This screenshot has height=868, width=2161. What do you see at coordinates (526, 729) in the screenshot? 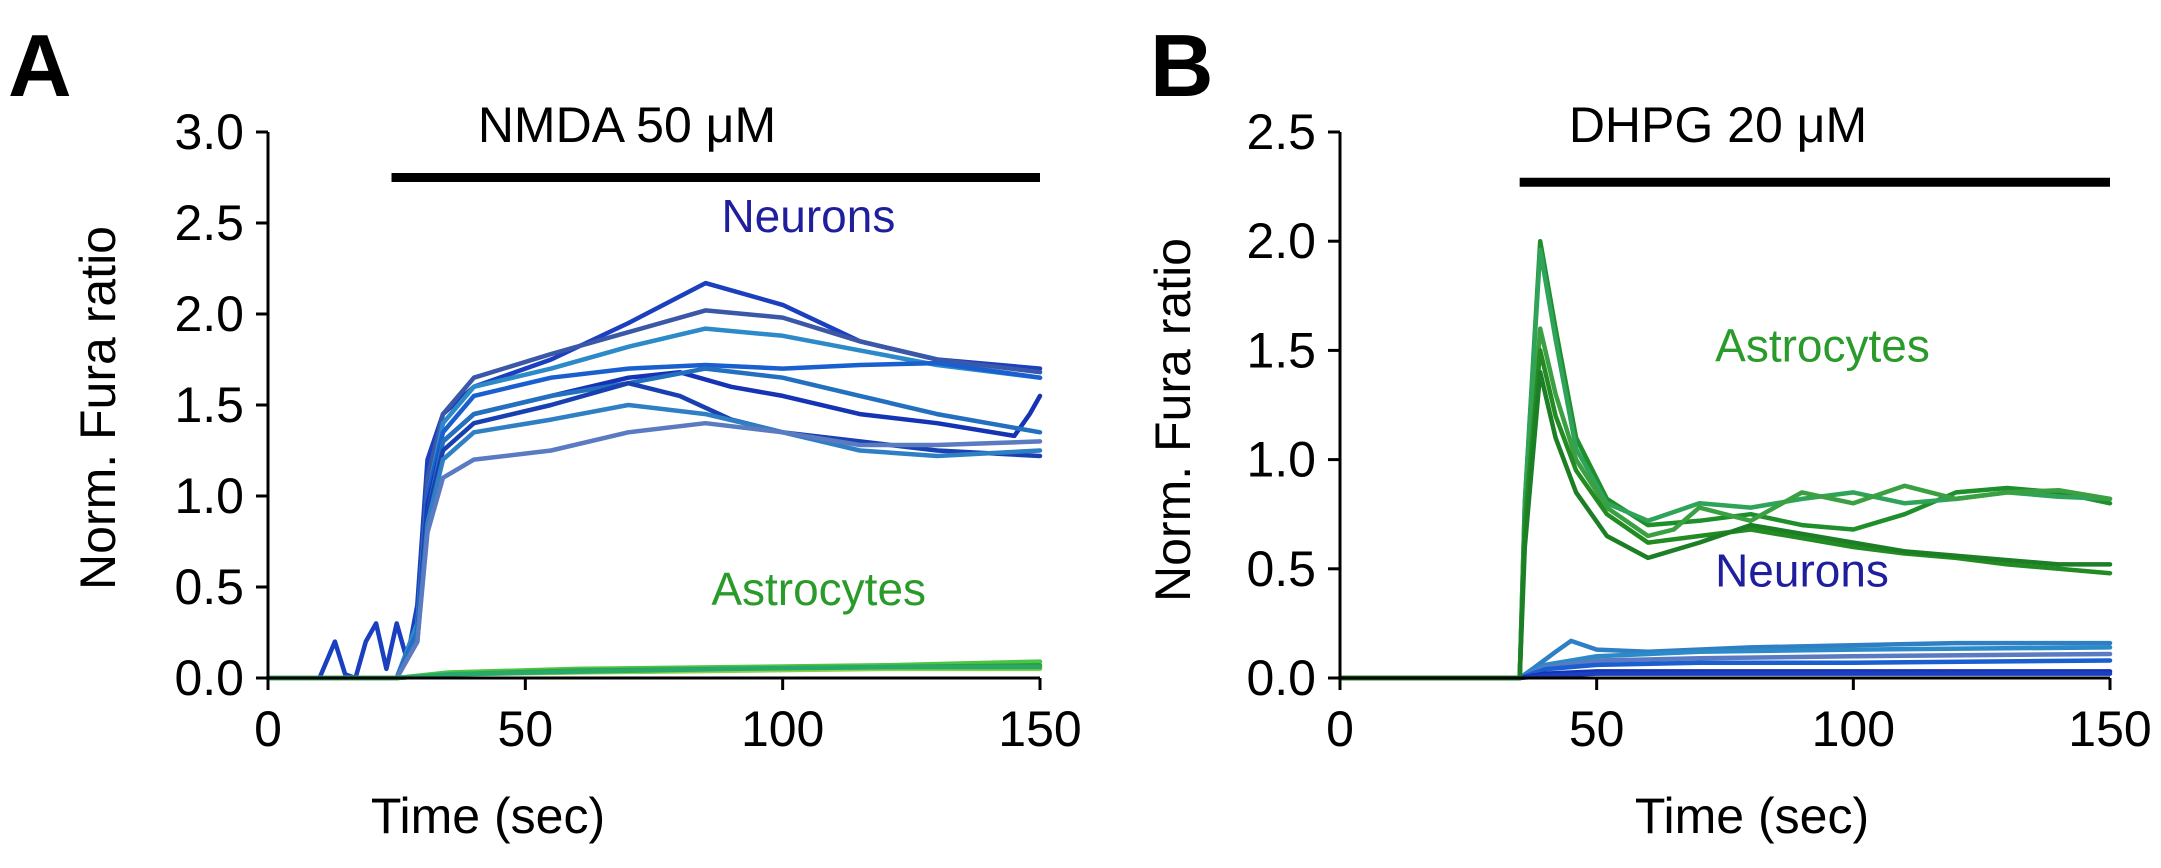
I see `panel-a-x-tick-label: 50` at bounding box center [526, 729].